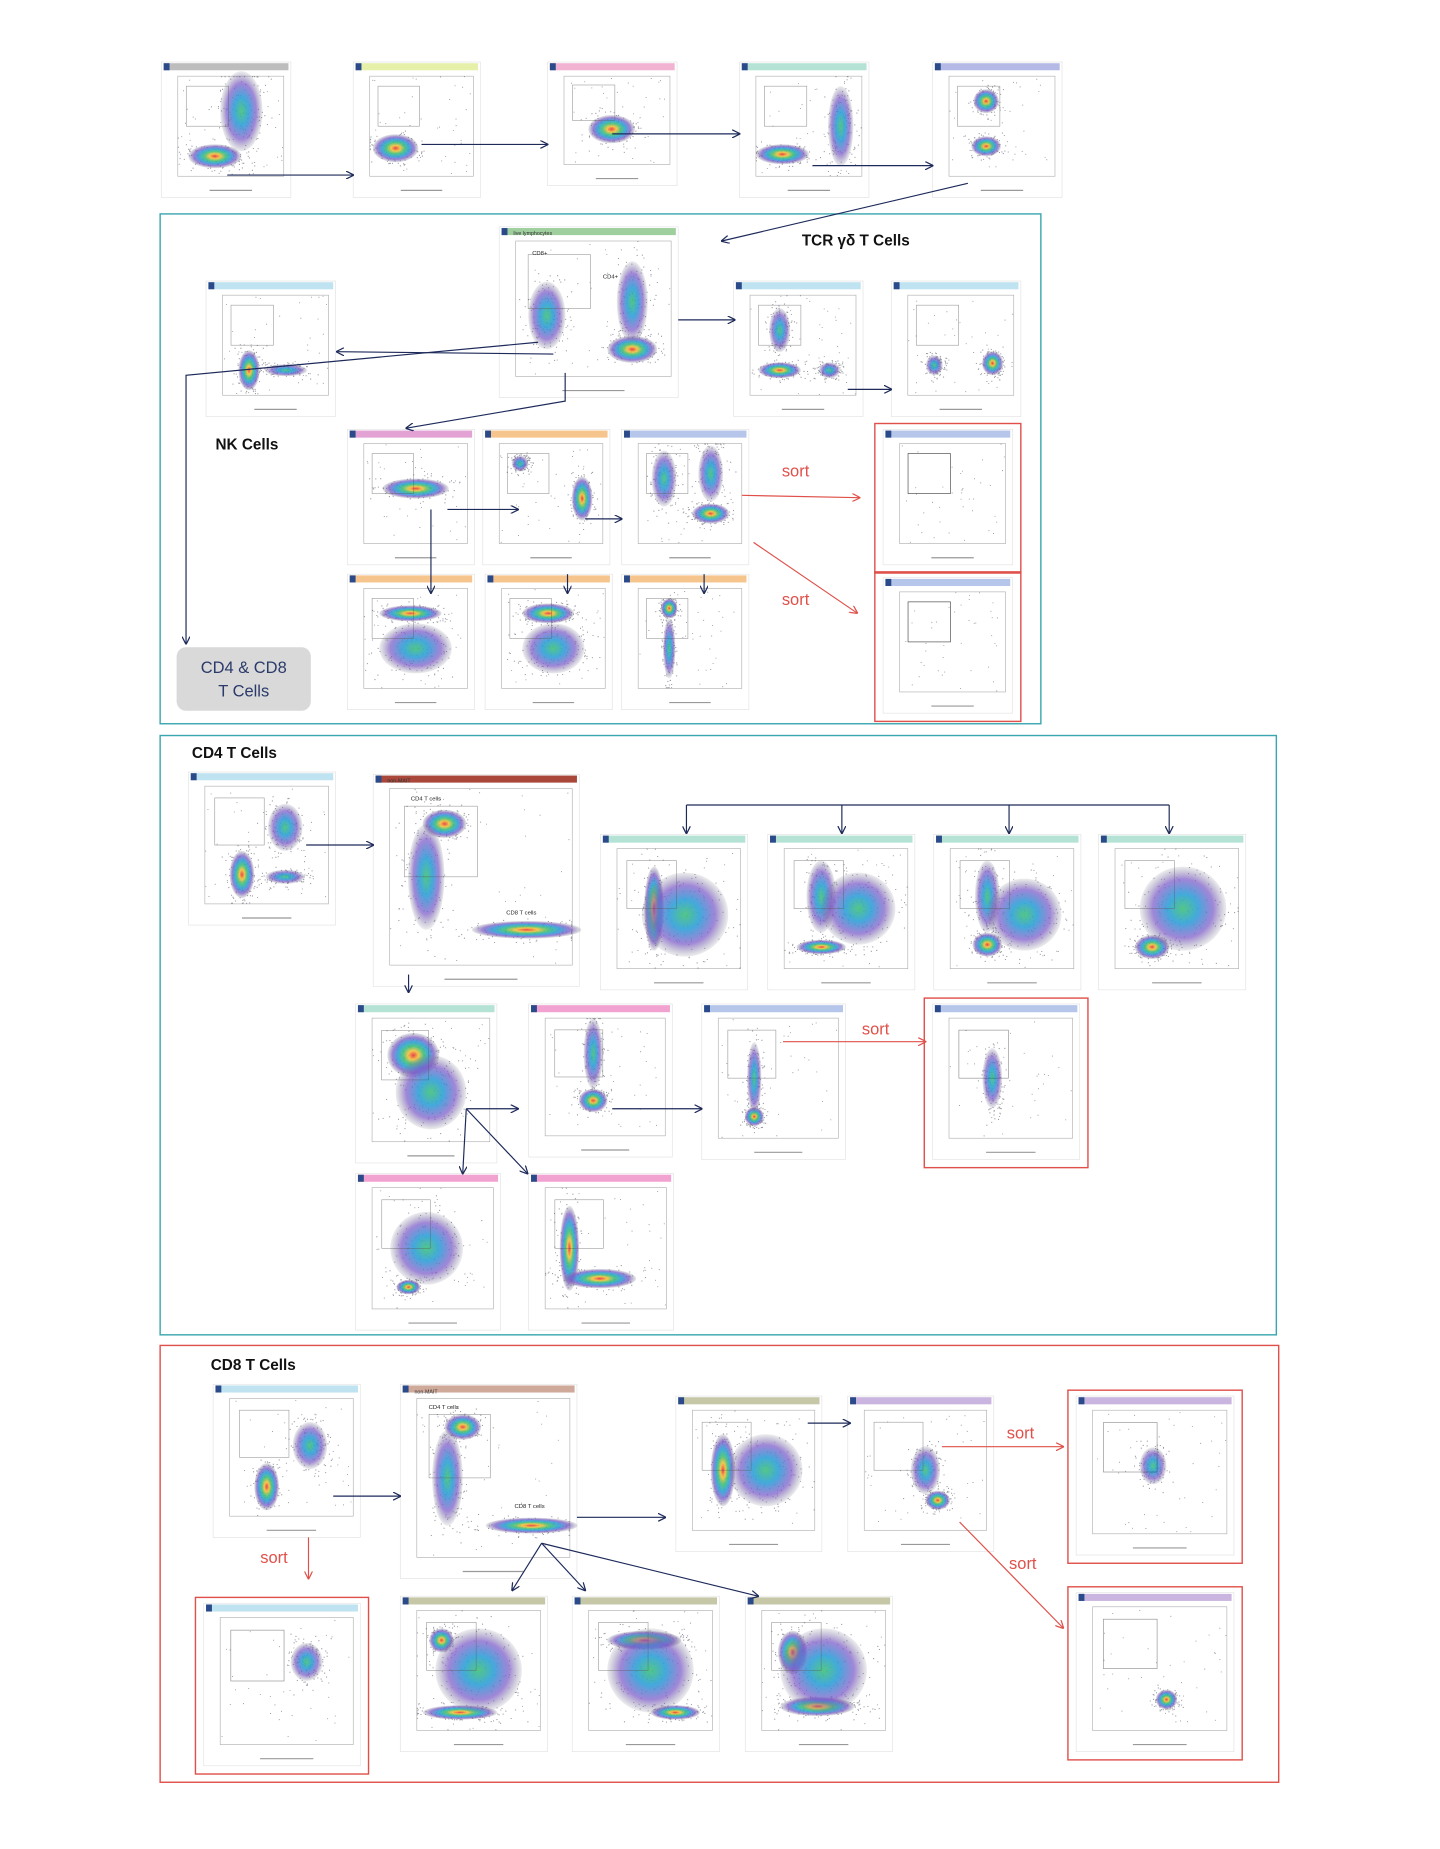 The height and width of the screenshot is (1849, 1440). I want to click on gate-label: CD8+, so click(540, 254).